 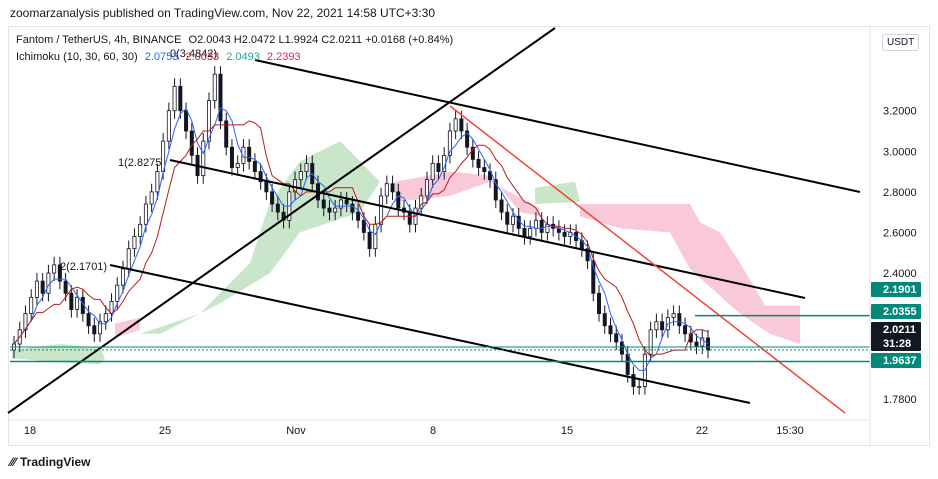 I want to click on price-badge-label: 31:28, so click(x=897, y=344).